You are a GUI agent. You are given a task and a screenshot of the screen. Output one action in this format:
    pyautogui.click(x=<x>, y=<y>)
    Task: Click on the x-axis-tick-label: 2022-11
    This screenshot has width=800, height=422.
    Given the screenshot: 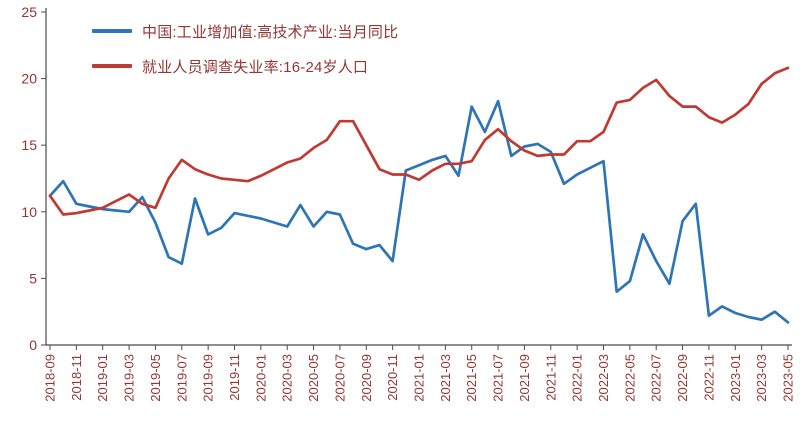 What is the action you would take?
    pyautogui.click(x=708, y=377)
    